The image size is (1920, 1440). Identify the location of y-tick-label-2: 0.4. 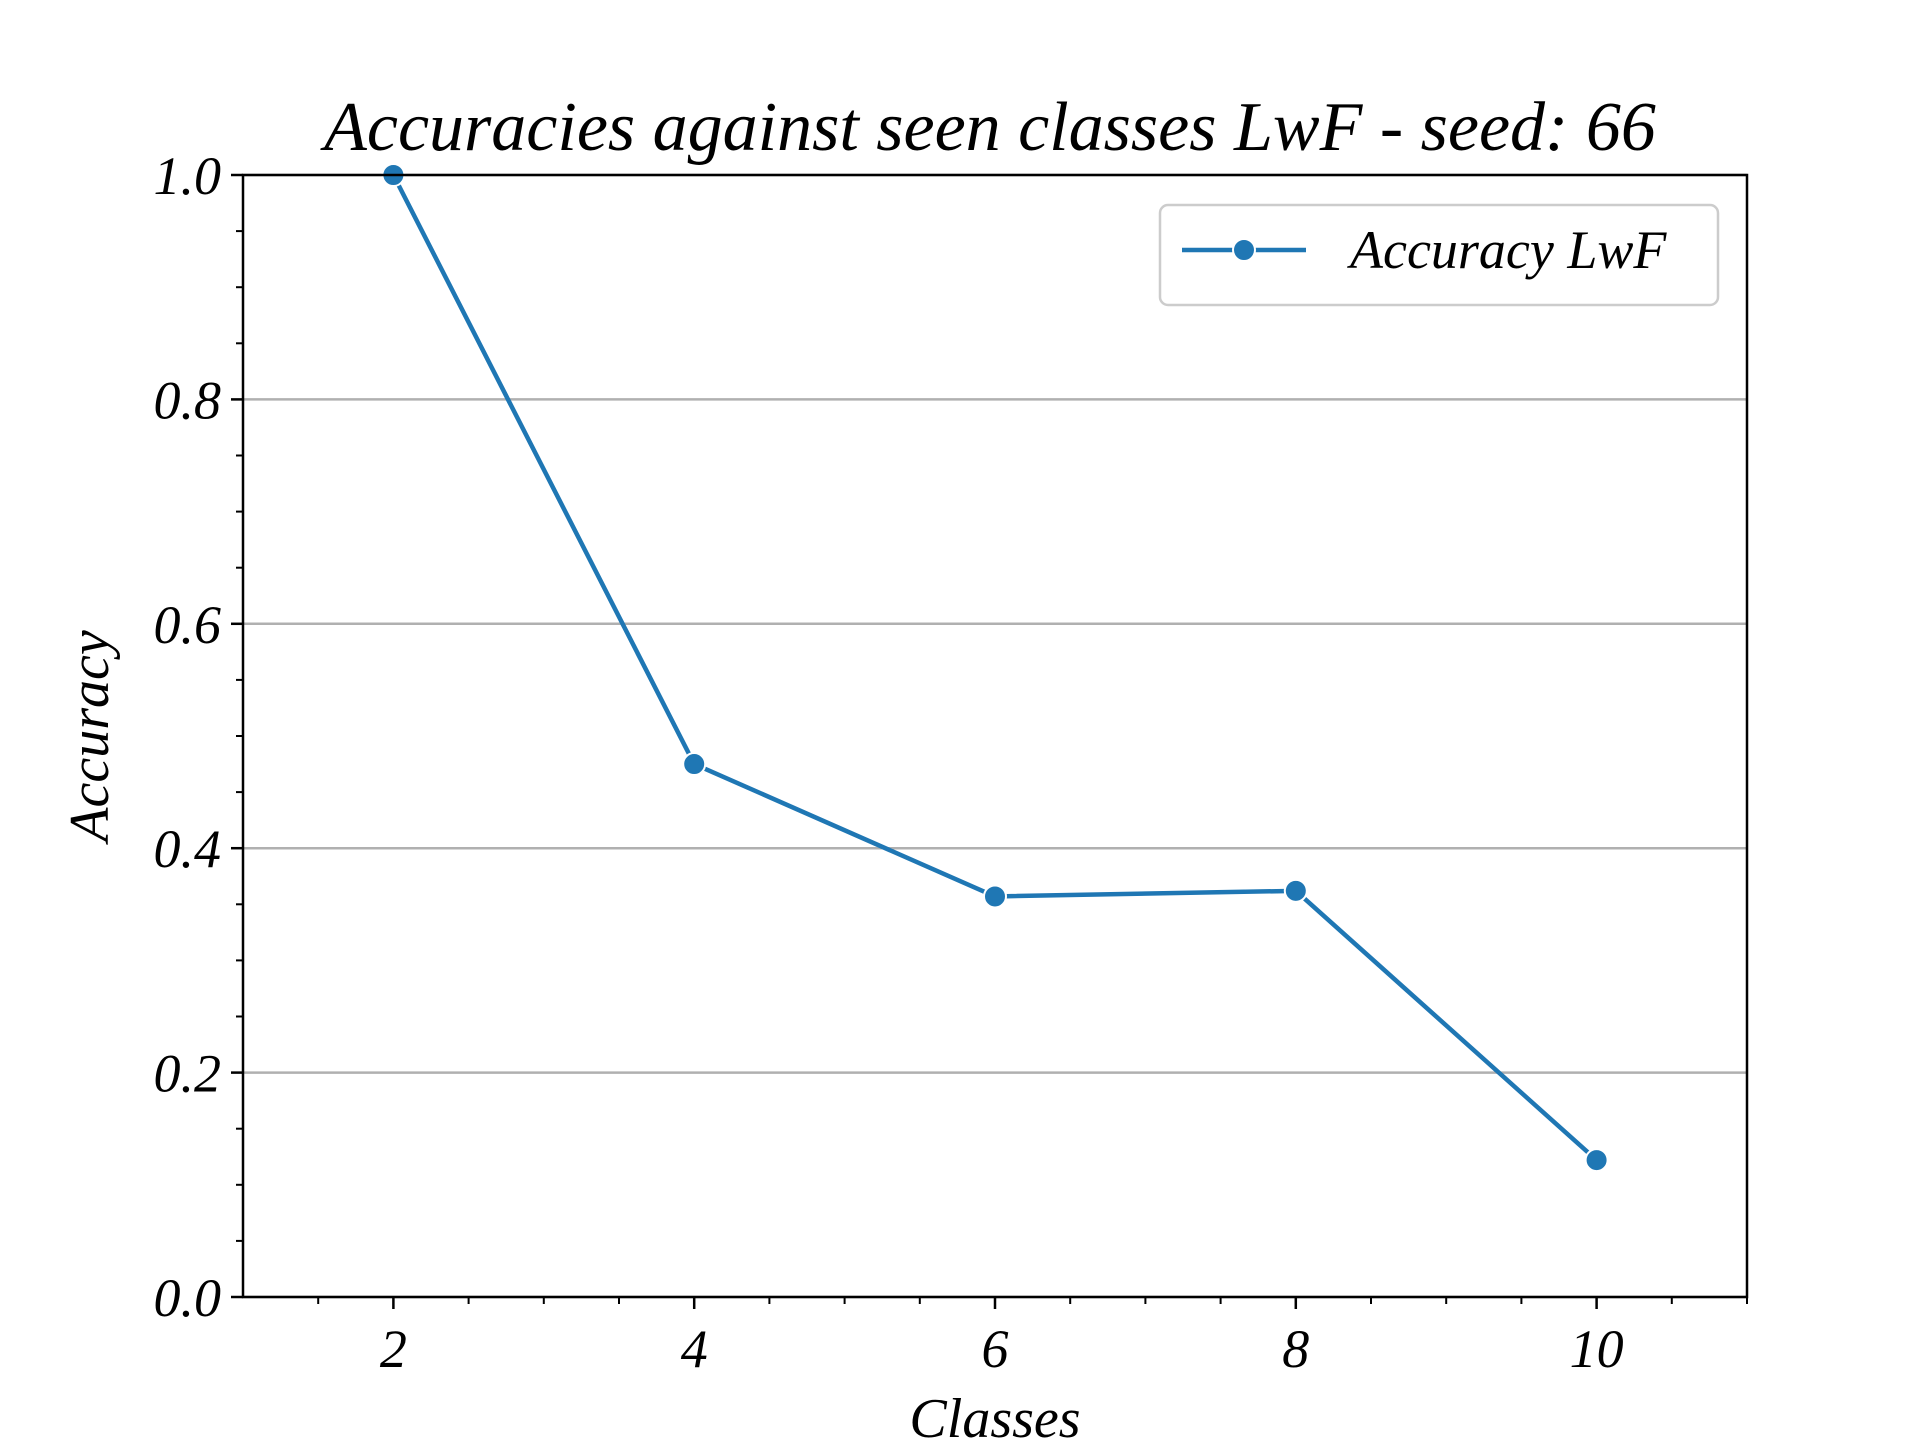
(188, 849).